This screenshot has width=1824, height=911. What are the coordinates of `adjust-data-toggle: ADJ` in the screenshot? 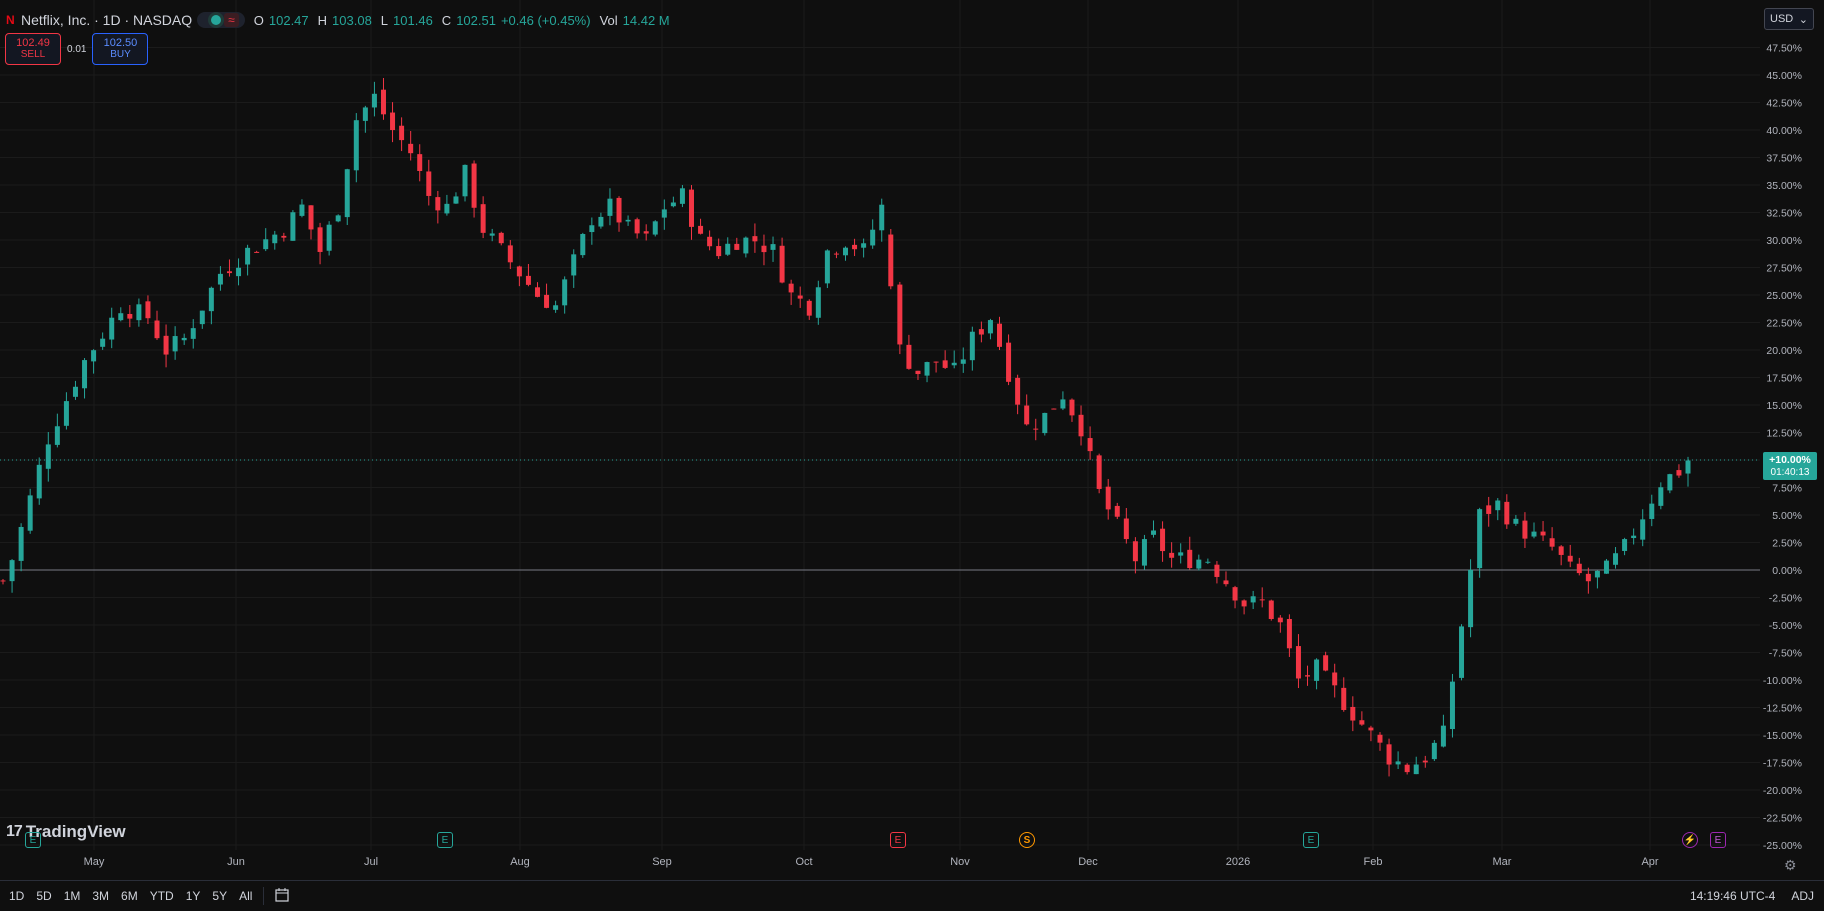 It's located at (1802, 896).